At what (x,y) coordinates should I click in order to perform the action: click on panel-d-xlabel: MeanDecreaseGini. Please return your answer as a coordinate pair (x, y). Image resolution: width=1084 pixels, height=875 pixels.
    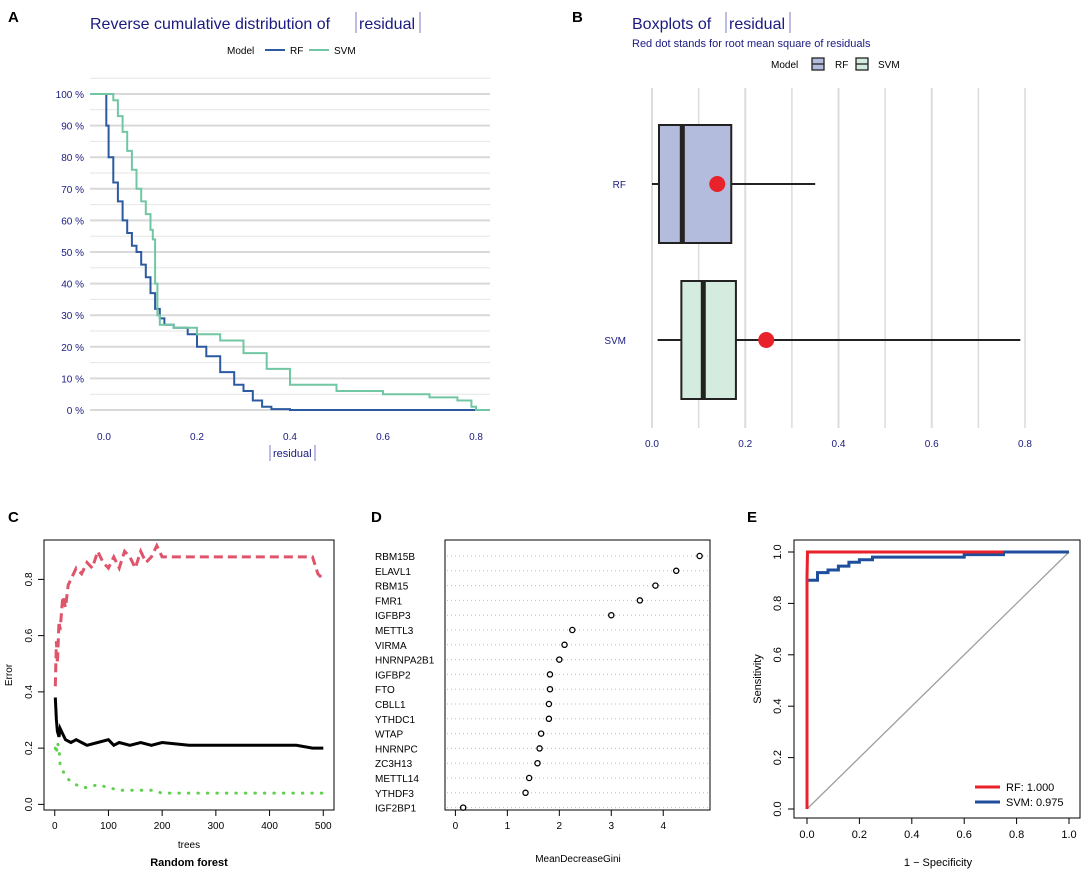
    Looking at the image, I should click on (578, 859).